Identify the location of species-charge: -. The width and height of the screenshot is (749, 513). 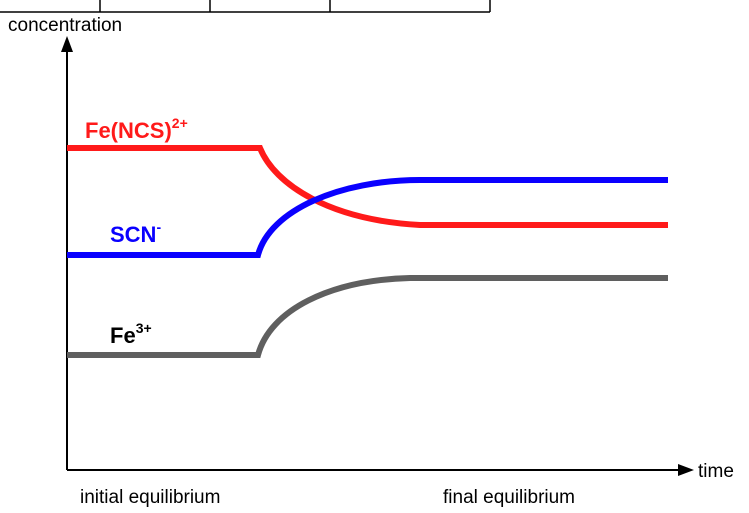
(158, 227).